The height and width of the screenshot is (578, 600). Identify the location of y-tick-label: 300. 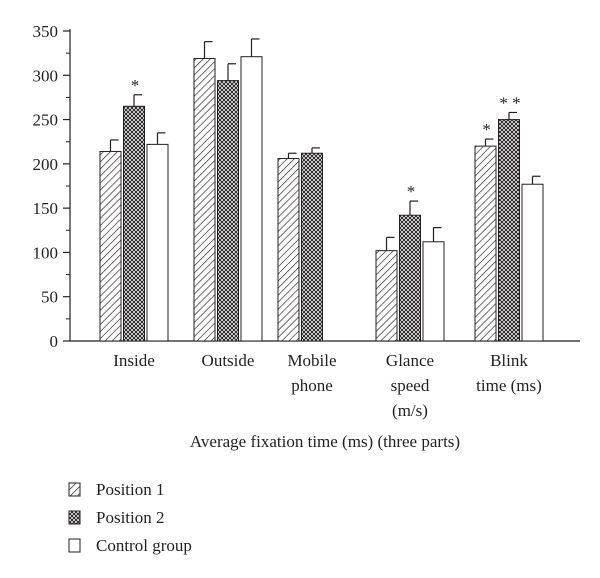
(46, 75).